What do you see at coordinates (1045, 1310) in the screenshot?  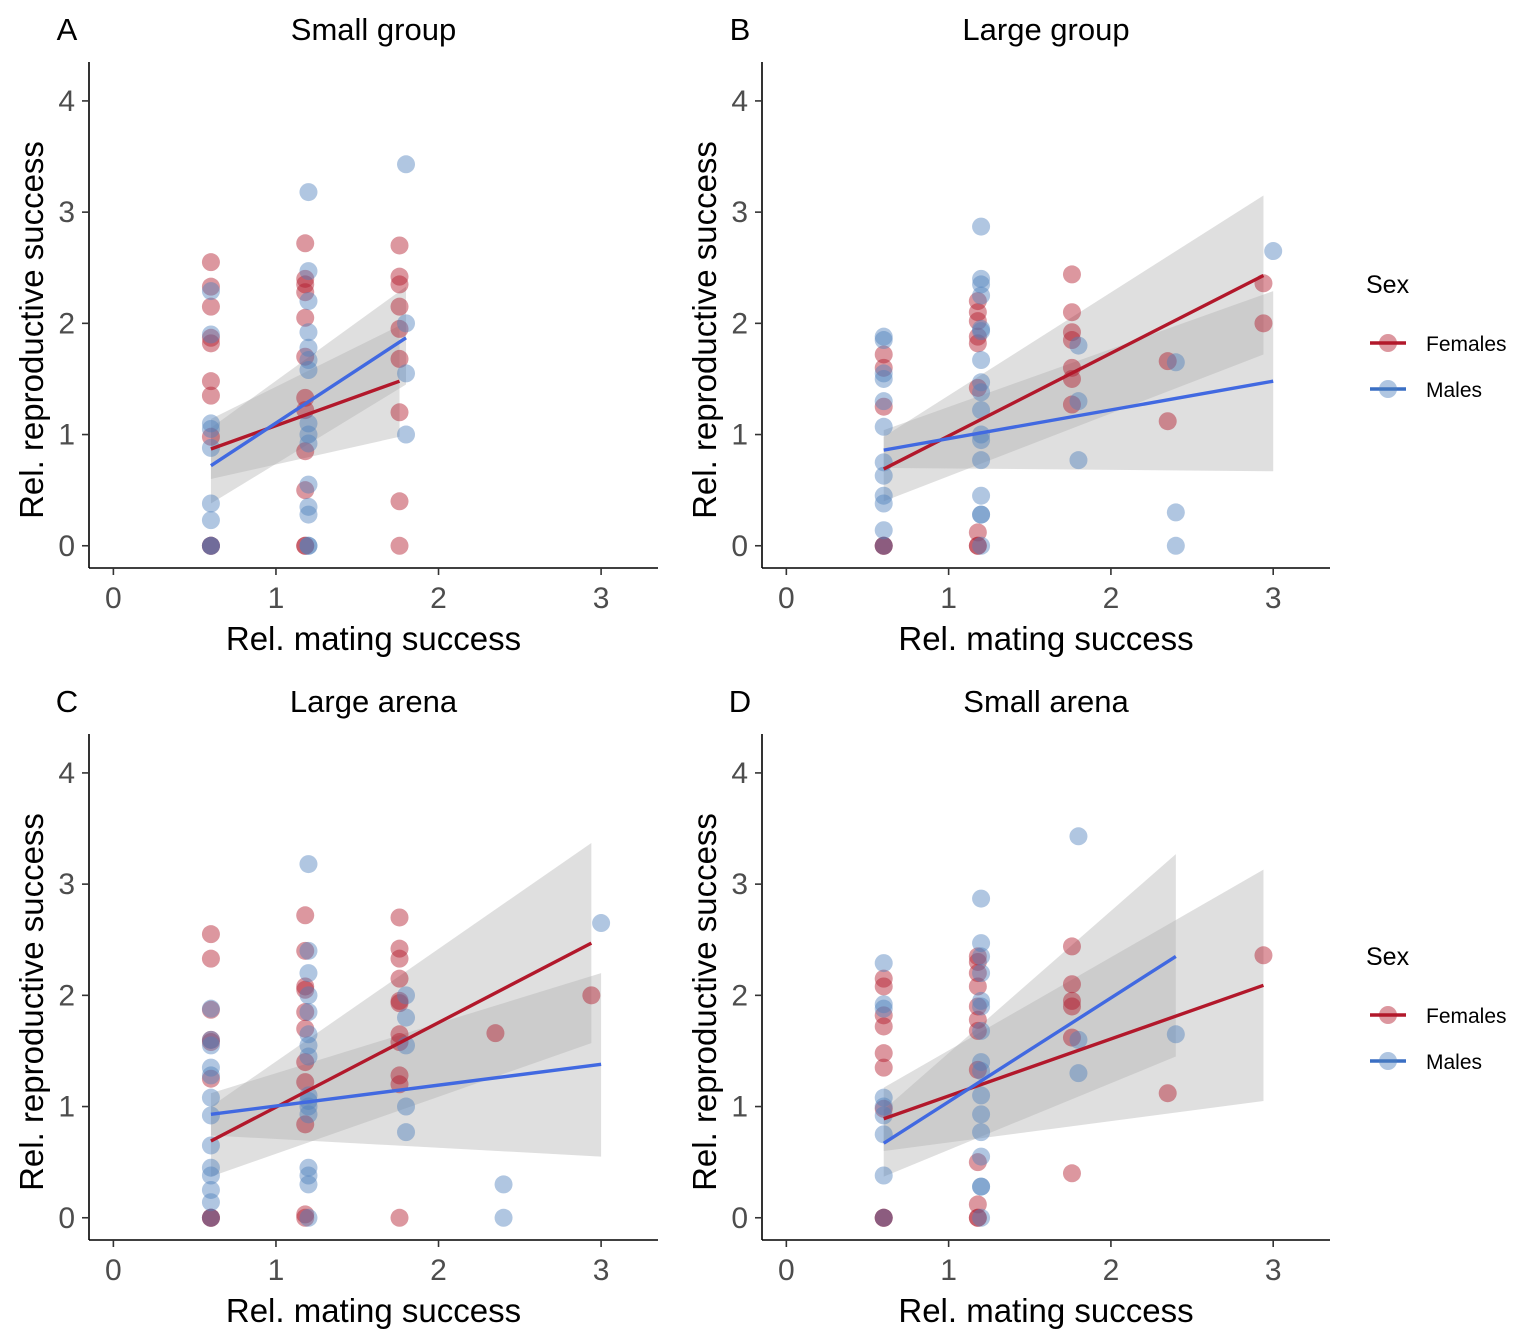 I see `x-axis-title: Rel. mating success` at bounding box center [1045, 1310].